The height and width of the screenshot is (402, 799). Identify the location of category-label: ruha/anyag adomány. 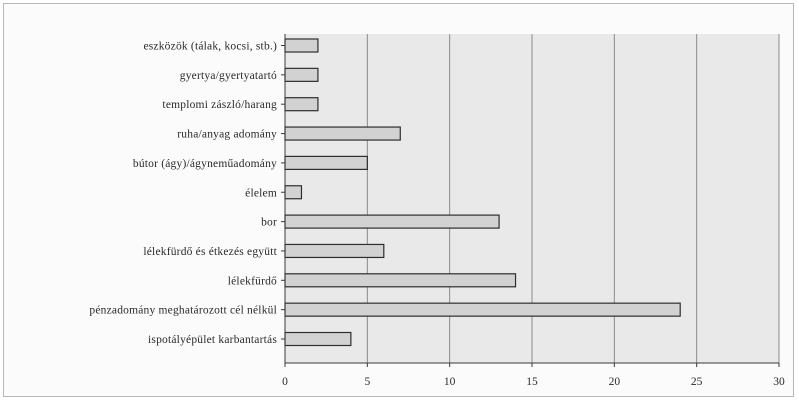
(227, 135).